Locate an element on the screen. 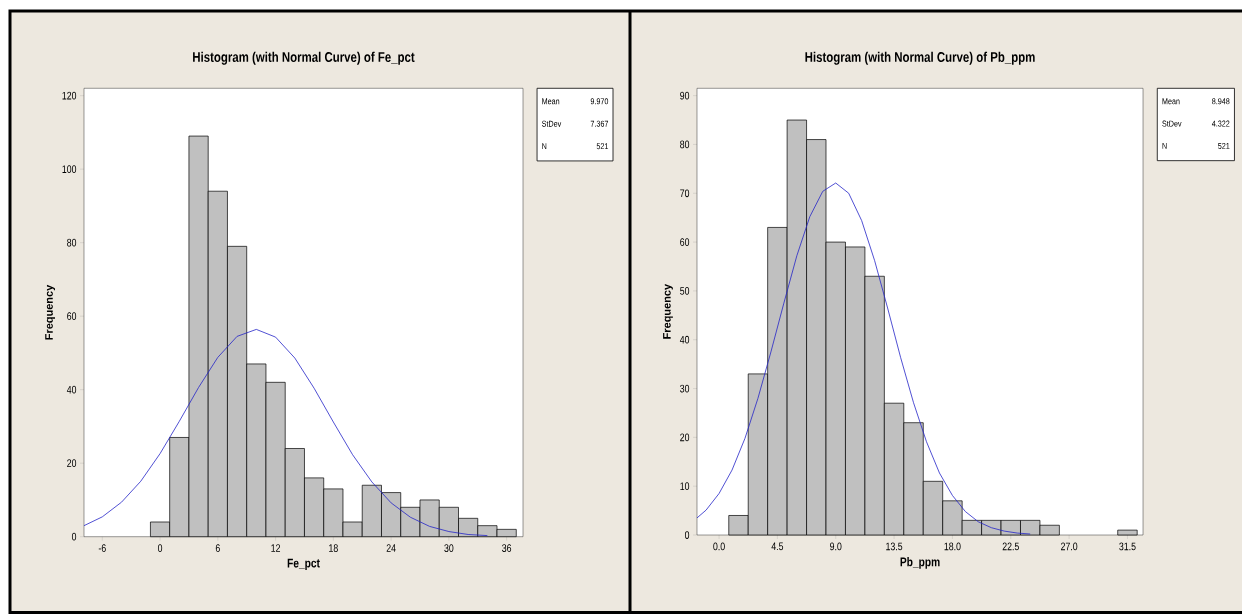 This screenshot has width=1242, height=614. x-tick-label: 30 is located at coordinates (449, 548).